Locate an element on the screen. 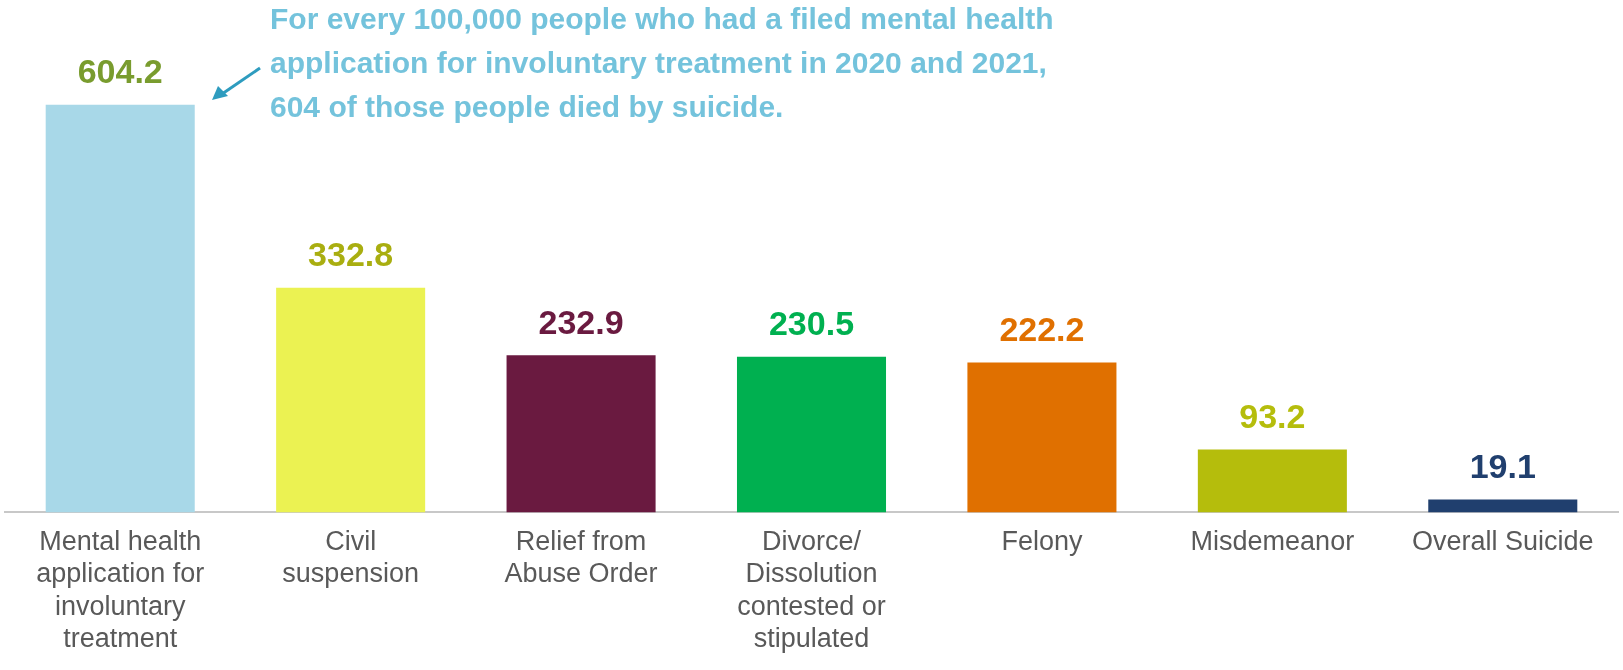  data-label: 93.2 is located at coordinates (1272, 415).